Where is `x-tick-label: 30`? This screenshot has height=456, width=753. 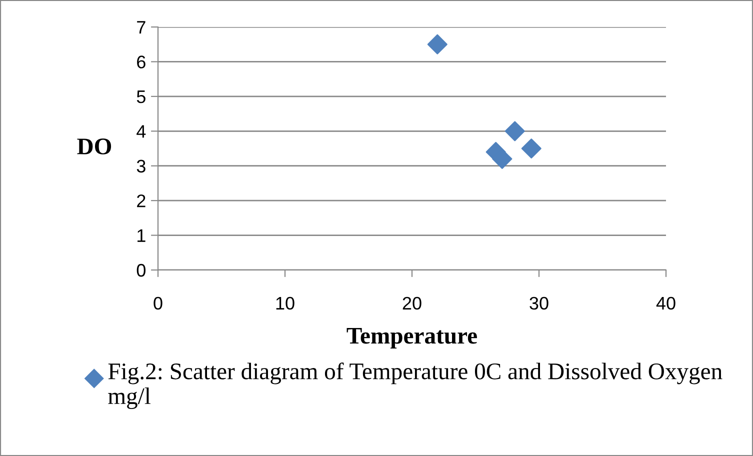 x-tick-label: 30 is located at coordinates (539, 303).